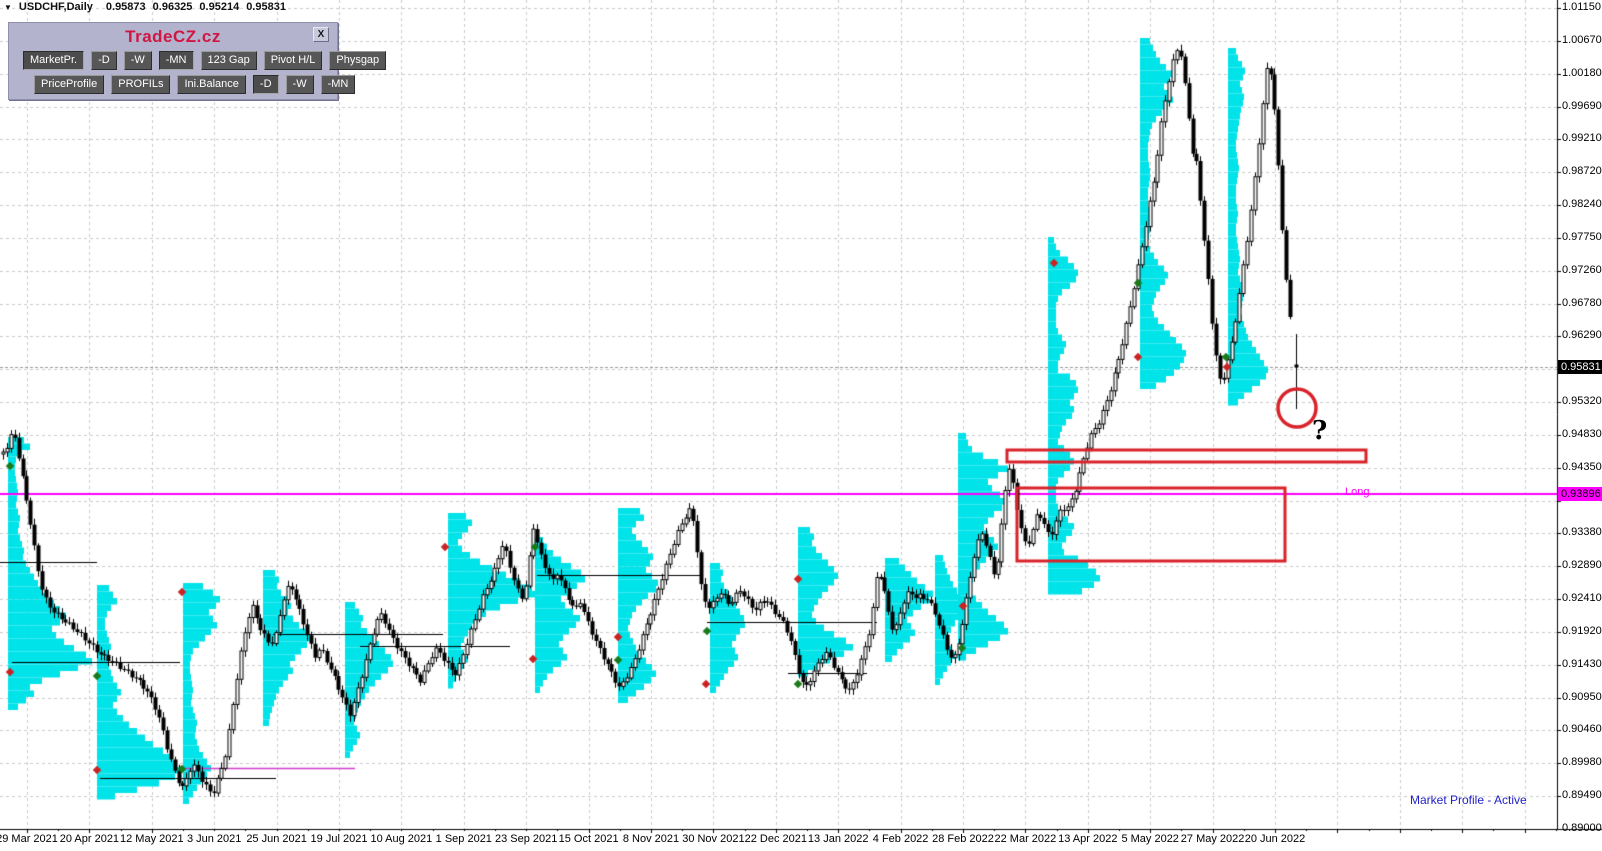  I want to click on panel-title: TradeCZ.cz, so click(173, 36).